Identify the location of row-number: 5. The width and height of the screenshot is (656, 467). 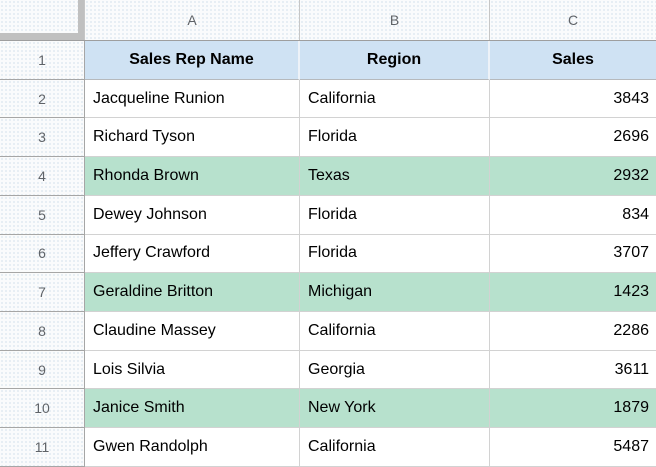
(42, 215).